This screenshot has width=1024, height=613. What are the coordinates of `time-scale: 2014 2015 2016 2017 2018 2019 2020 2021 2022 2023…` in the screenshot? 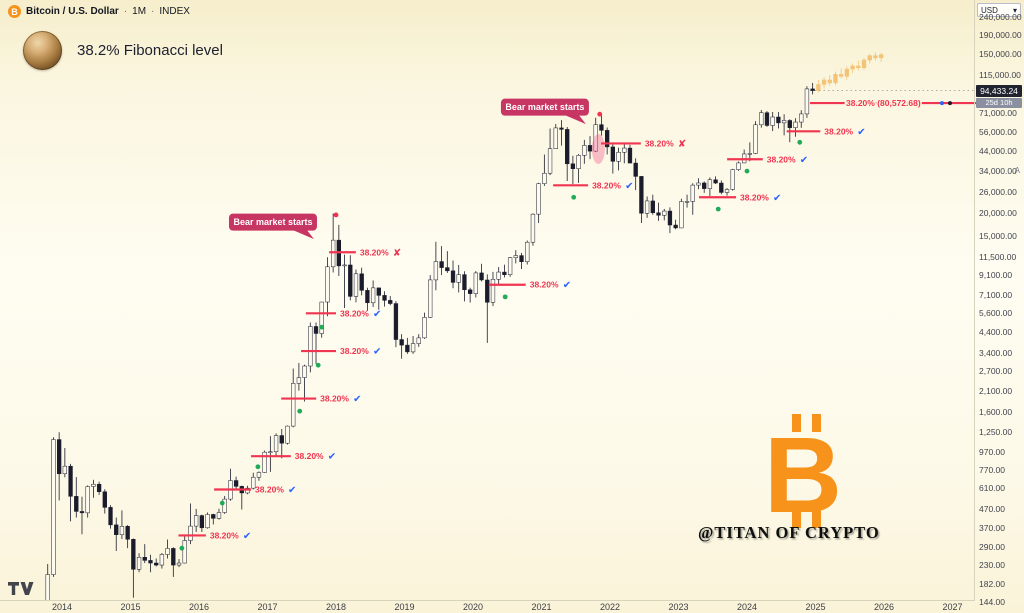 It's located at (487, 606).